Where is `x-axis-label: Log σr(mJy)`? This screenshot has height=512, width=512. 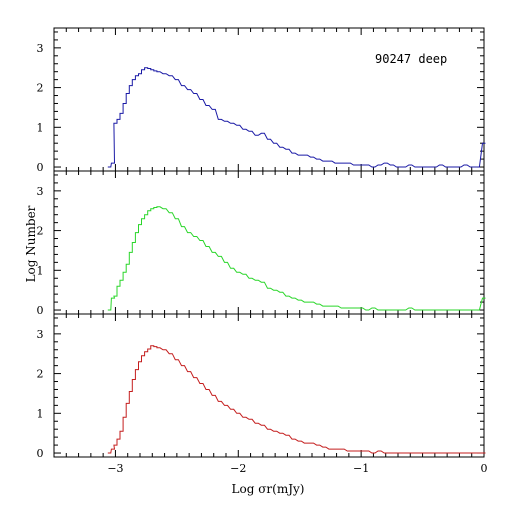 x-axis-label: Log σr(mJy) is located at coordinates (268, 489).